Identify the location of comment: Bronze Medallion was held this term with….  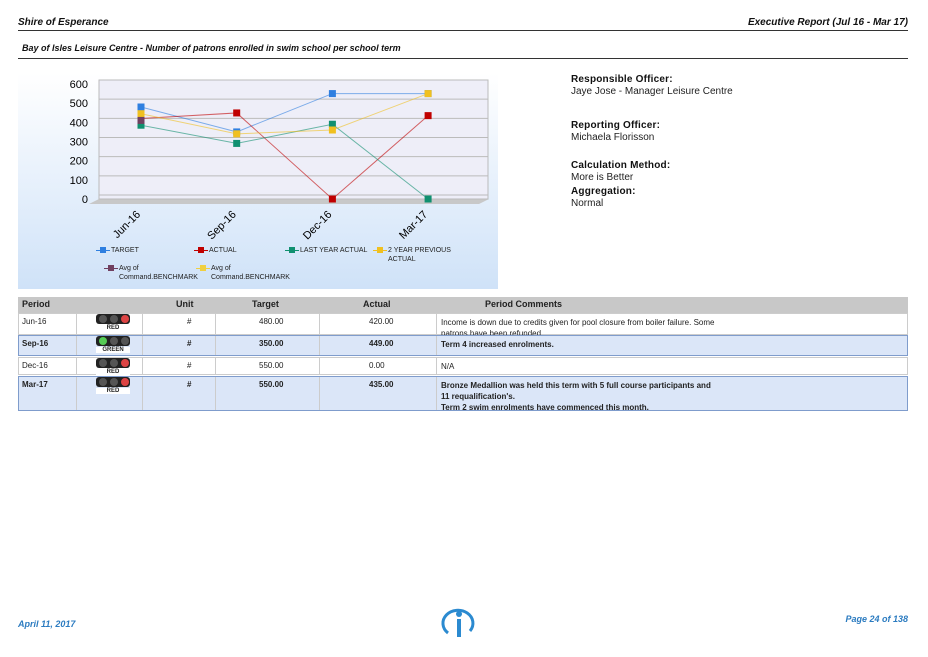
(576, 391).